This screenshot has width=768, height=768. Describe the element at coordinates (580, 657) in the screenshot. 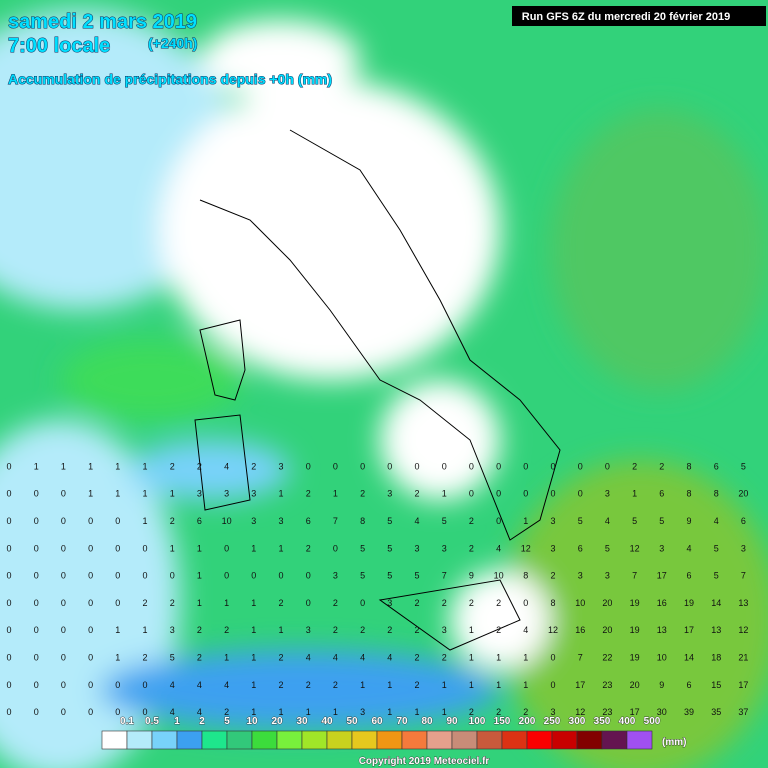

I see `grid-value: 7` at that location.